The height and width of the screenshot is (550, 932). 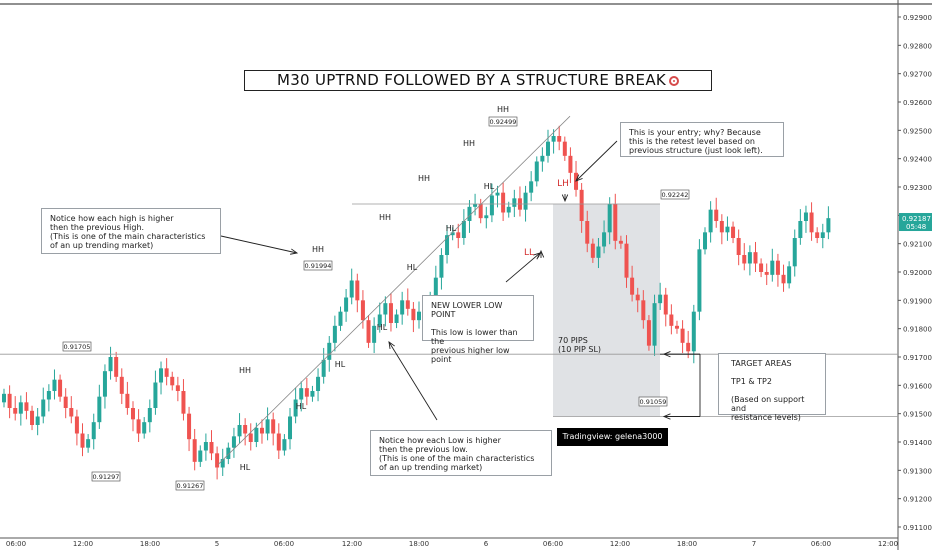 I want to click on price-box-label: 0.91705, so click(x=77, y=347).